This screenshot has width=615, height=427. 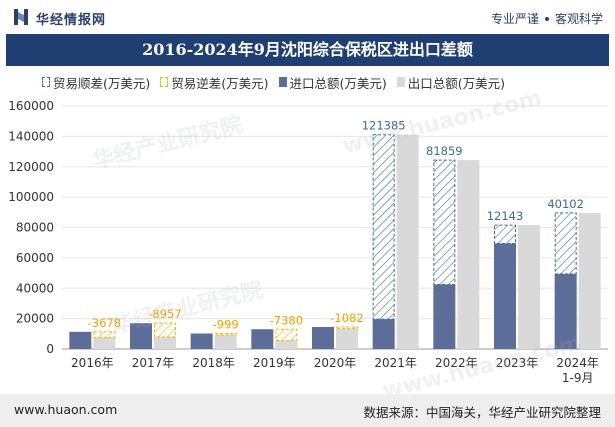 What do you see at coordinates (21, 17) in the screenshot?
I see `brand-logo-icon` at bounding box center [21, 17].